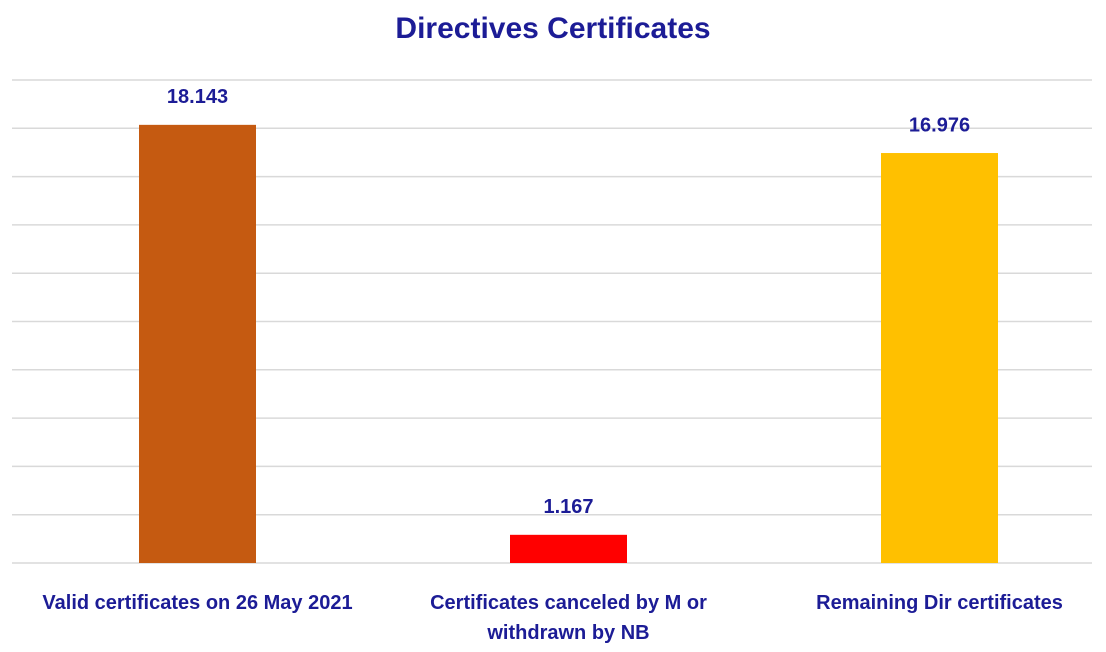  I want to click on data-label: 16.976, so click(939, 125).